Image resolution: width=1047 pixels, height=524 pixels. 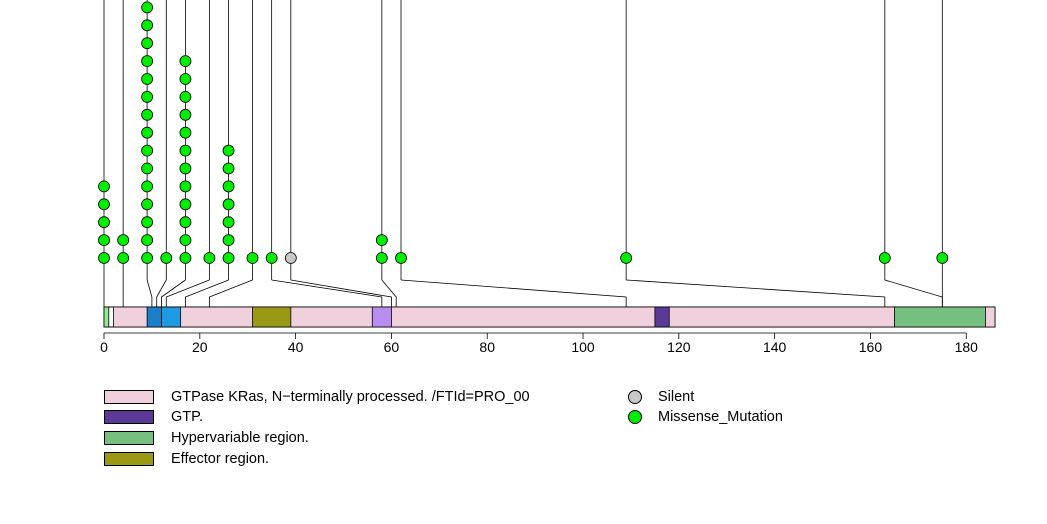 What do you see at coordinates (775, 347) in the screenshot?
I see `x-tick-label: 140` at bounding box center [775, 347].